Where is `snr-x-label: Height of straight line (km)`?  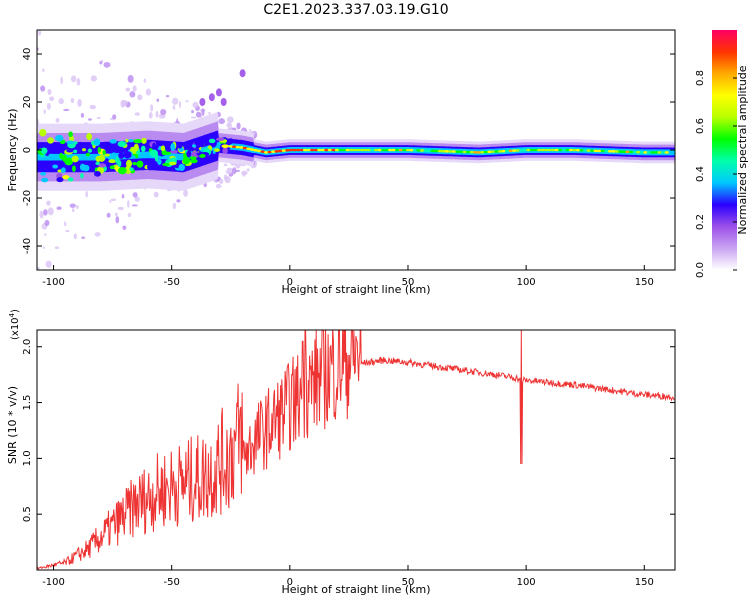
snr-x-label: Height of straight line (km) is located at coordinates (355, 589).